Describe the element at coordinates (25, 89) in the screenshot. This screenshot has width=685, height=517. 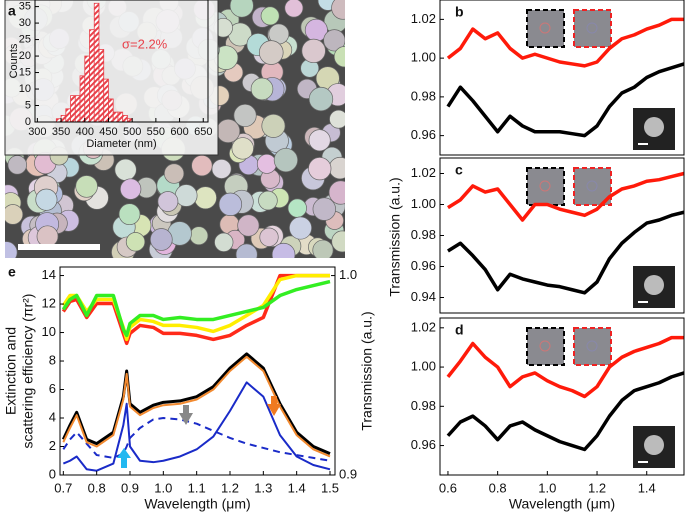
I see `y-tick-label: 10` at that location.